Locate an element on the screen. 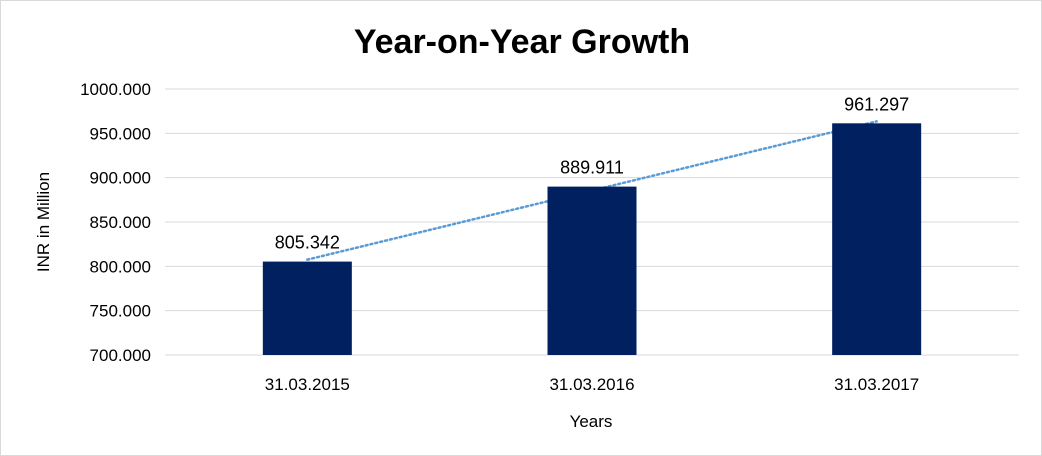 Image resolution: width=1042 pixels, height=456 pixels. x-tick-label: 31.03.2017 is located at coordinates (876, 384).